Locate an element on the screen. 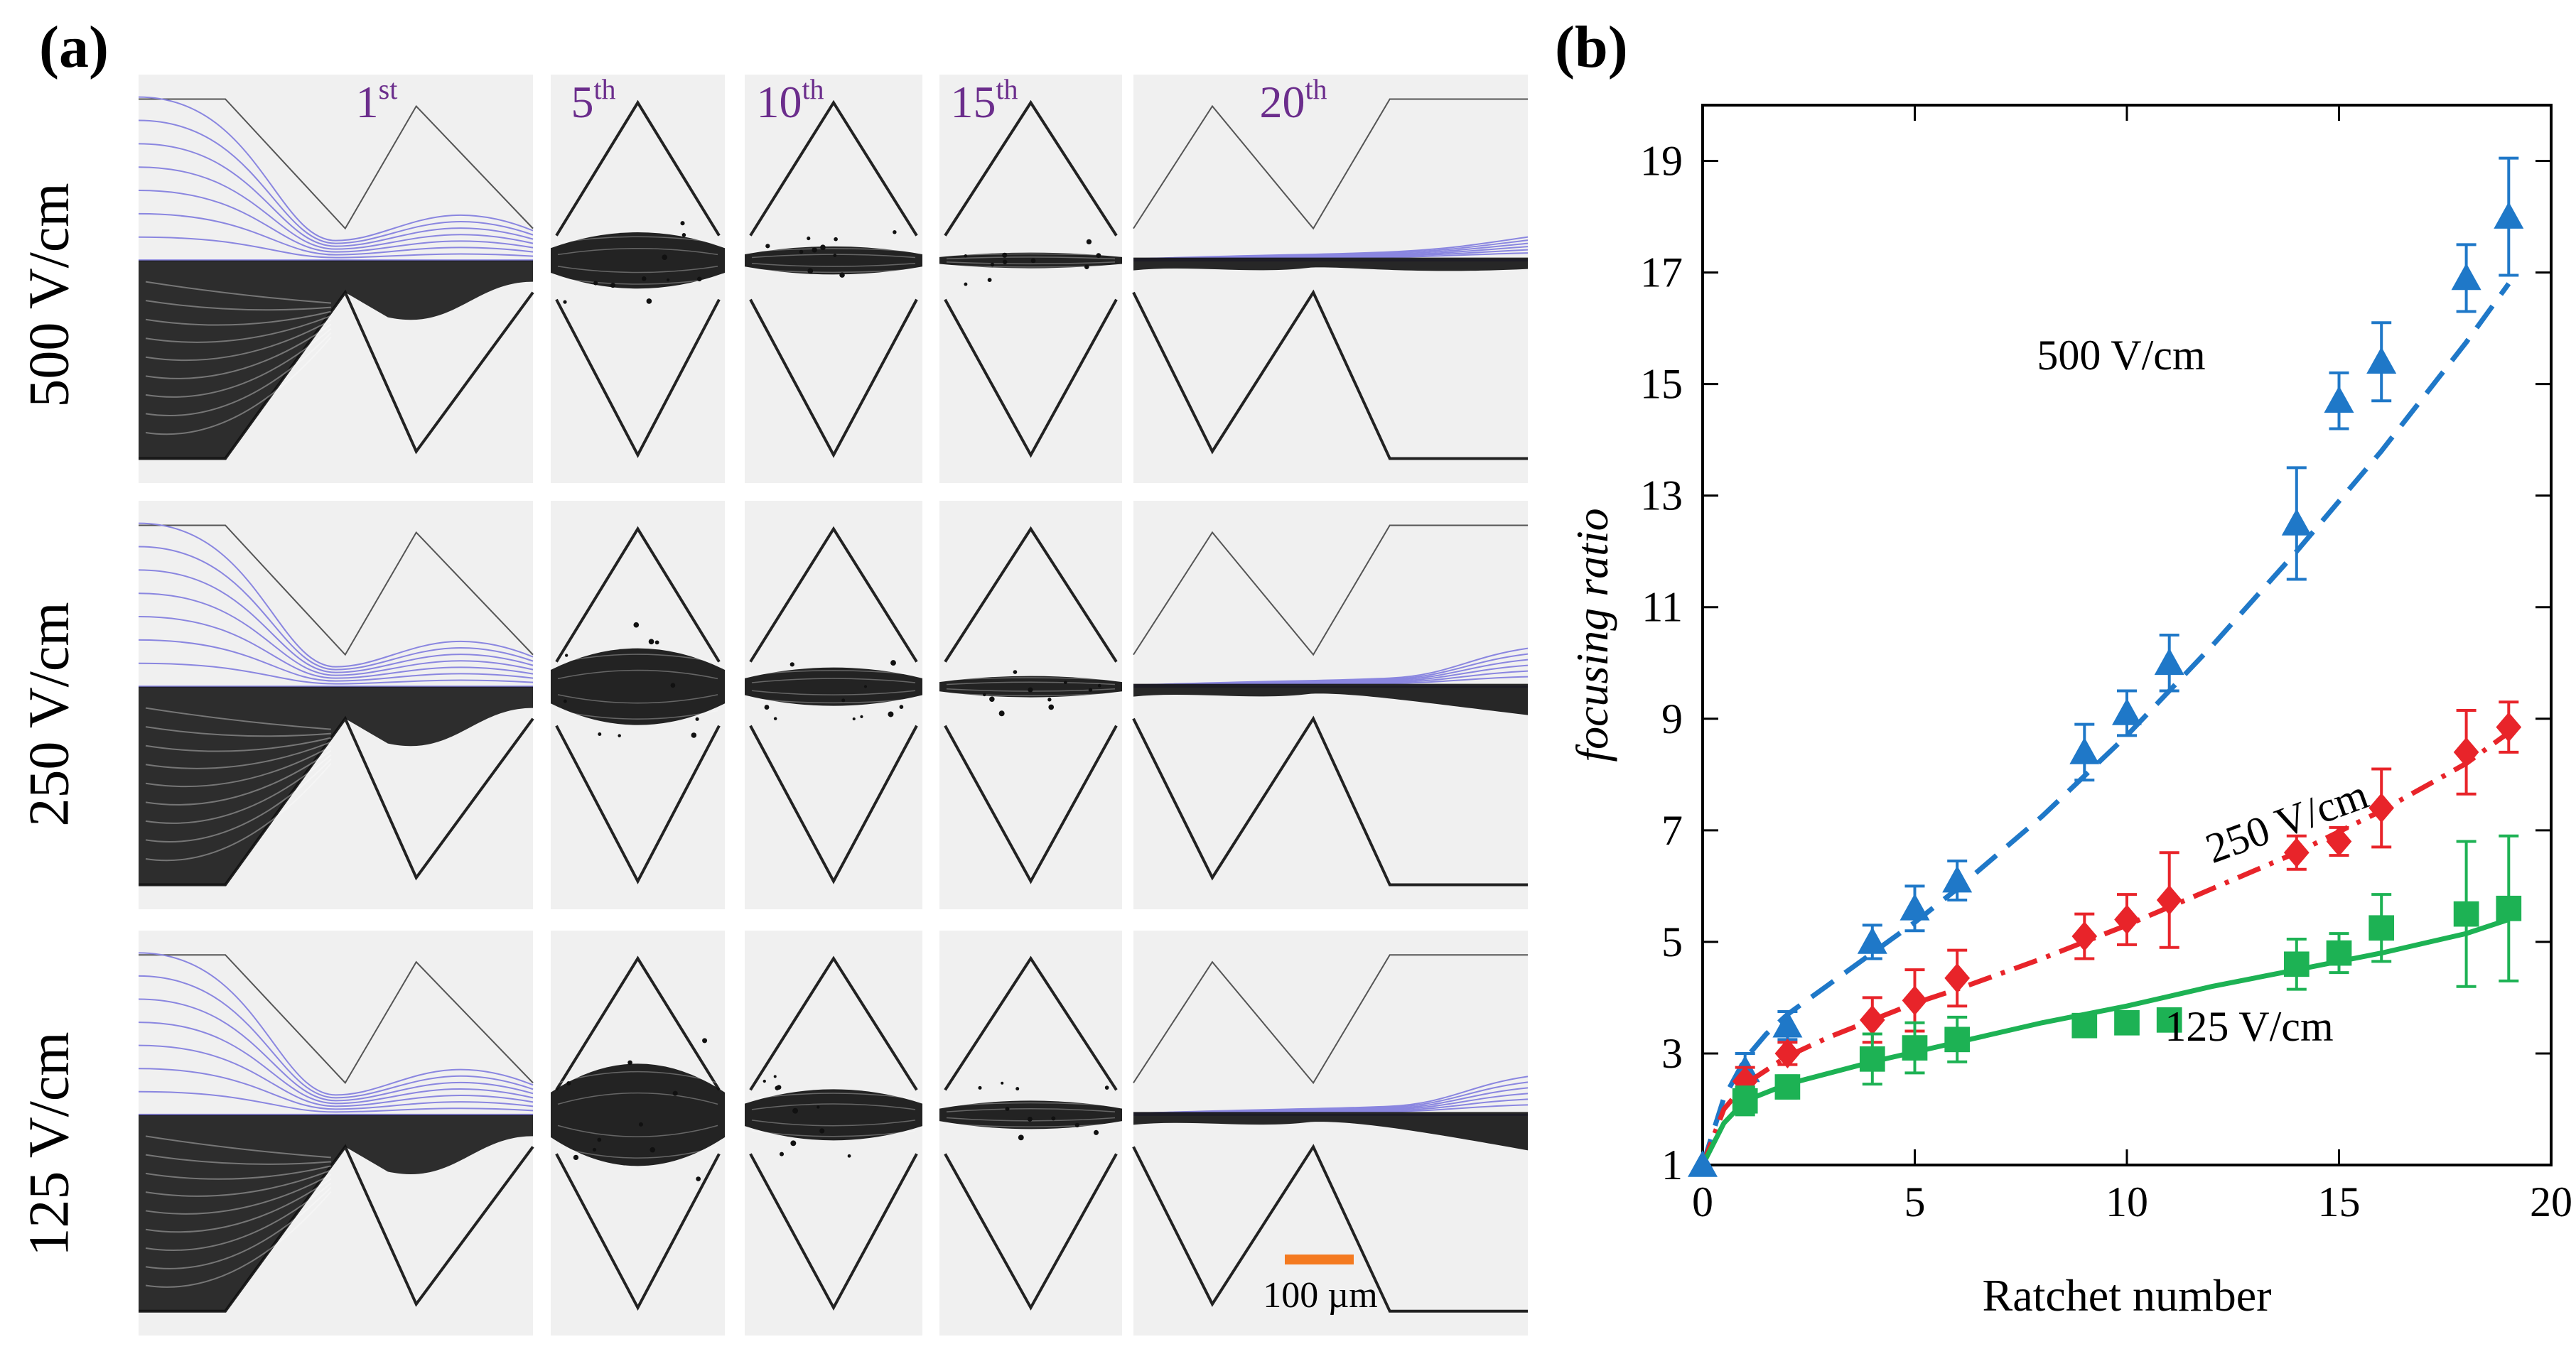  series-label: 500 V/cm is located at coordinates (2121, 355).